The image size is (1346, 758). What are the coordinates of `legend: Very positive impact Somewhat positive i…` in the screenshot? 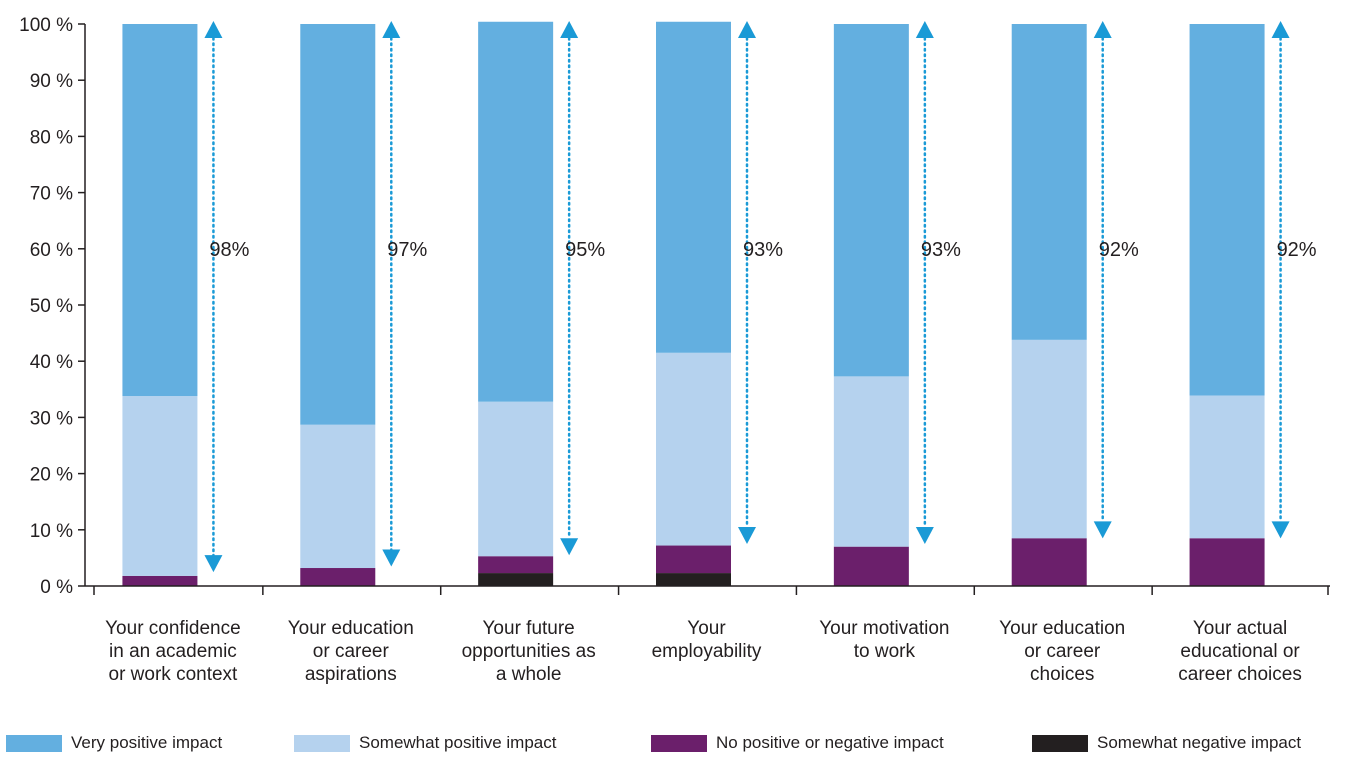 It's located at (673, 744).